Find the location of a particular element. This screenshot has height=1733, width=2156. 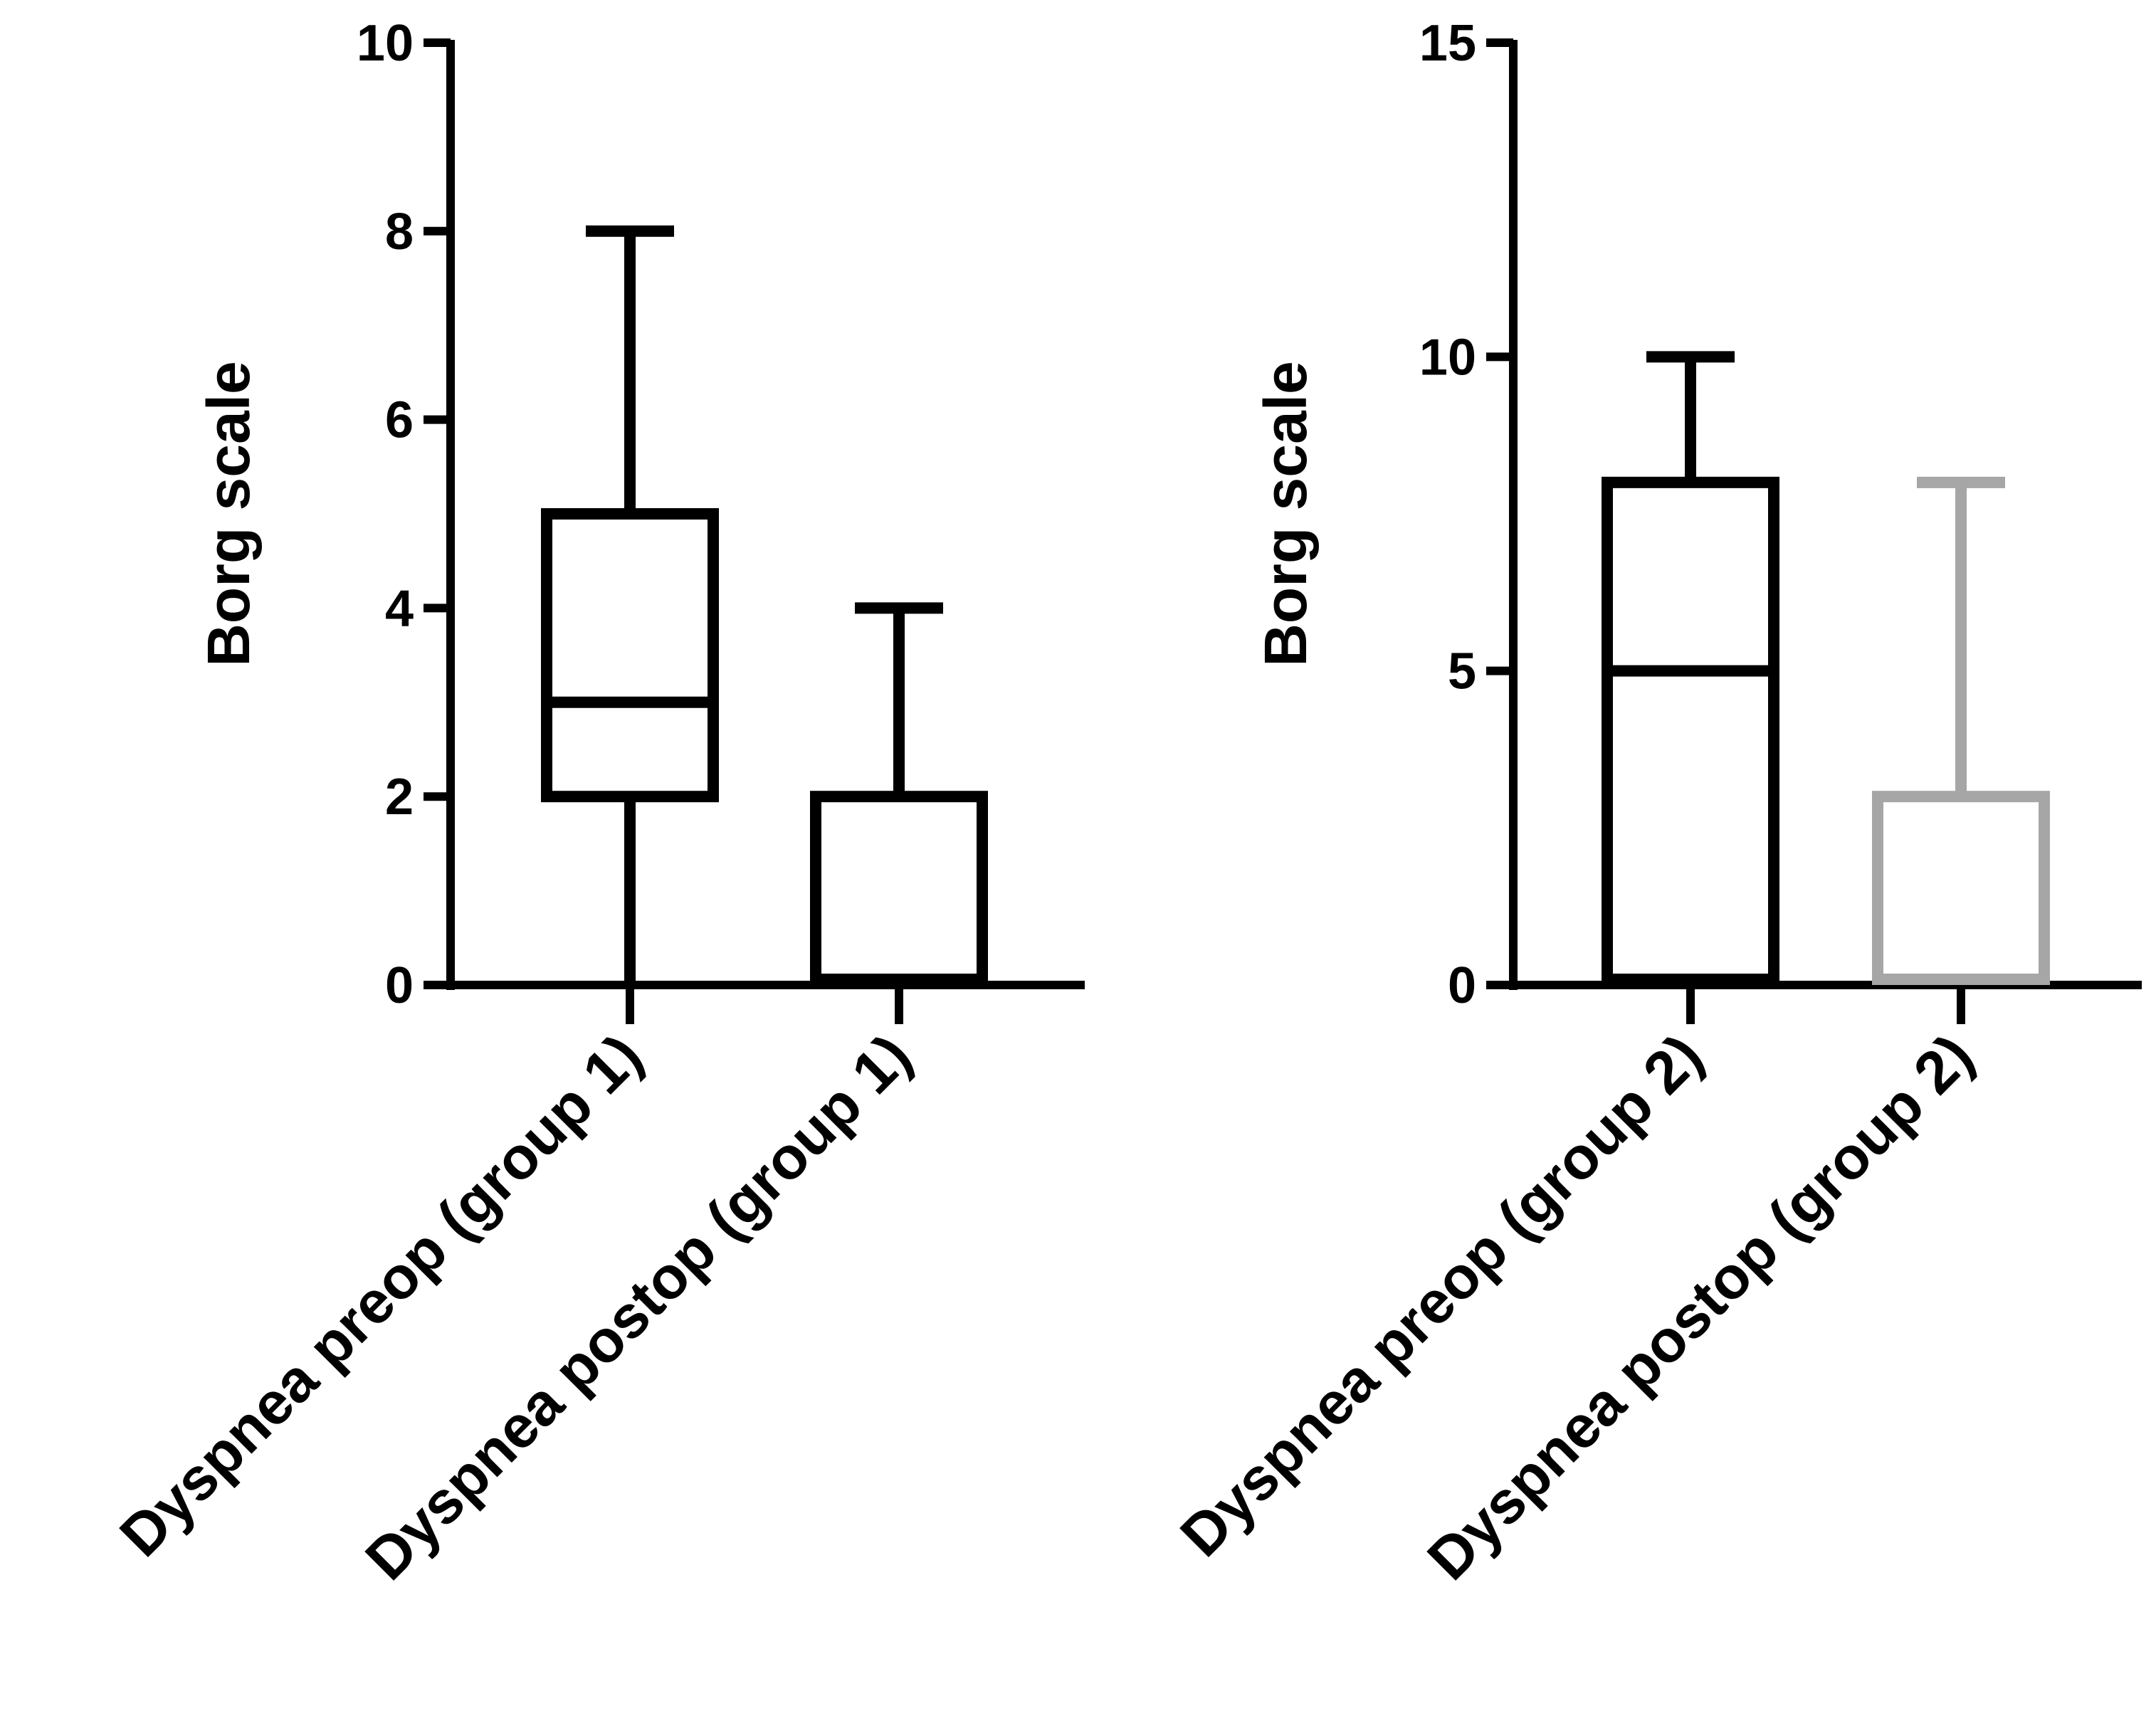

category-label: Dyspnea postop (group 1) is located at coordinates (637, 1306).